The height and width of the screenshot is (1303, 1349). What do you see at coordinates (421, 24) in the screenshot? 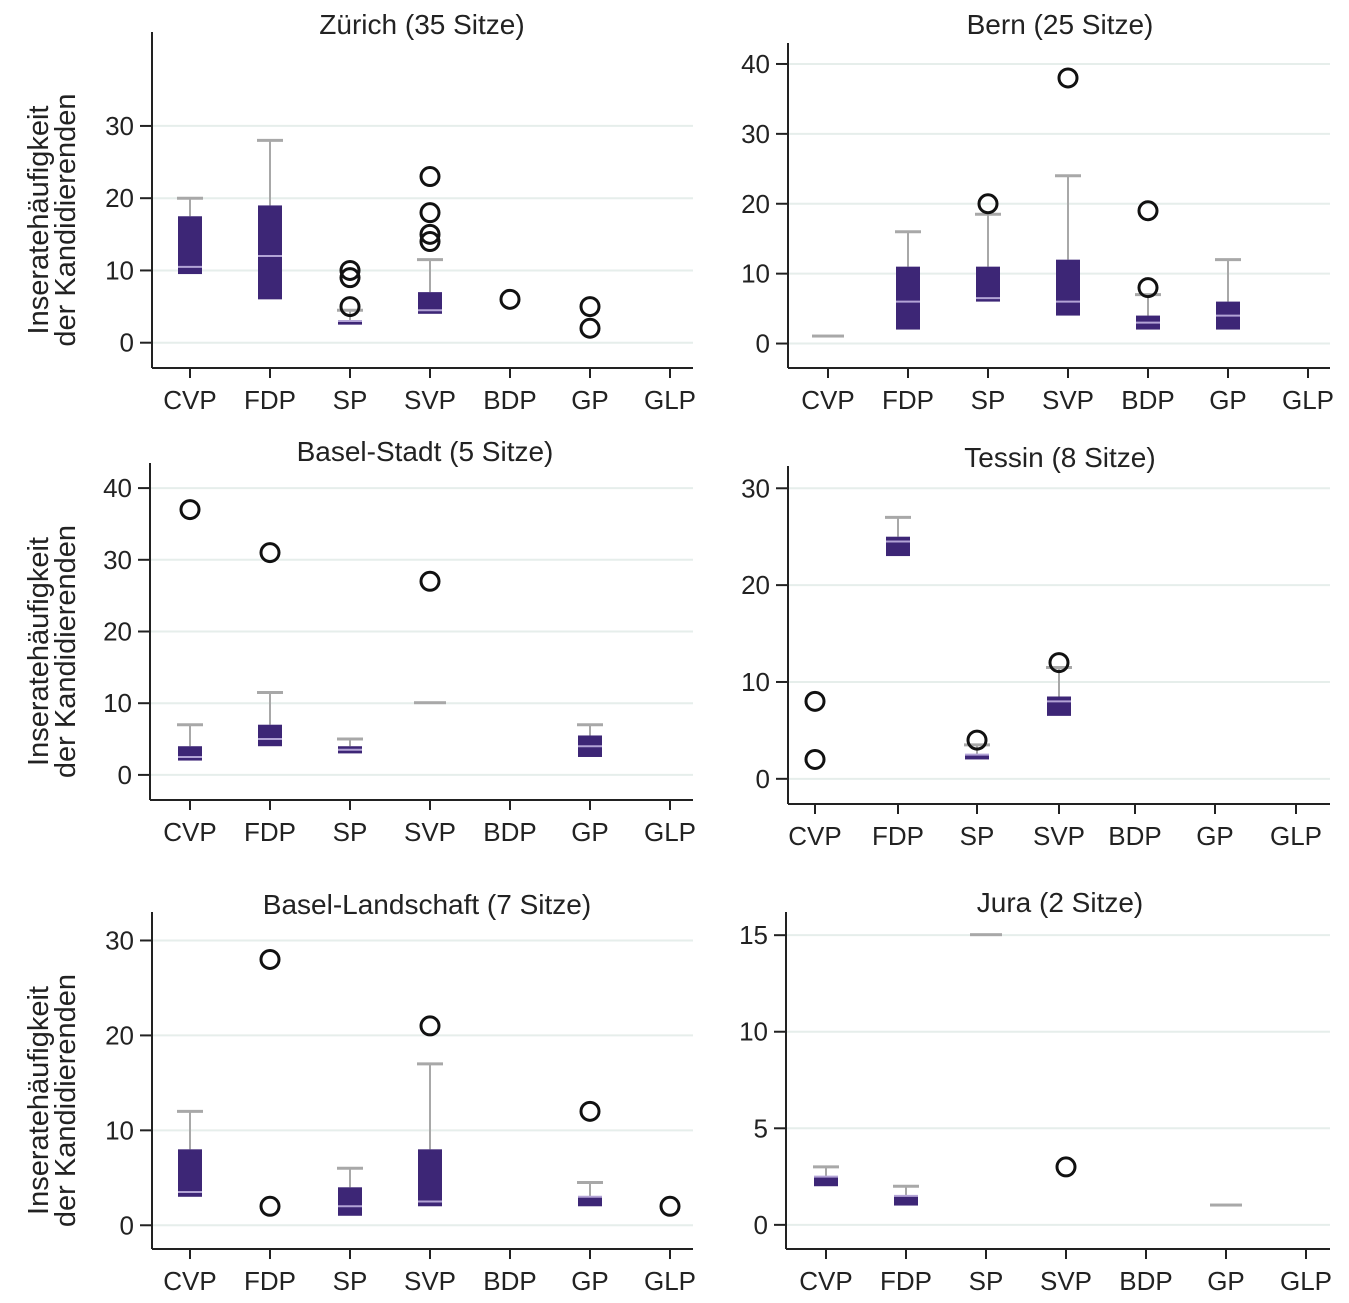
I see `panel-title: Zürich (35 Sitze)` at bounding box center [421, 24].